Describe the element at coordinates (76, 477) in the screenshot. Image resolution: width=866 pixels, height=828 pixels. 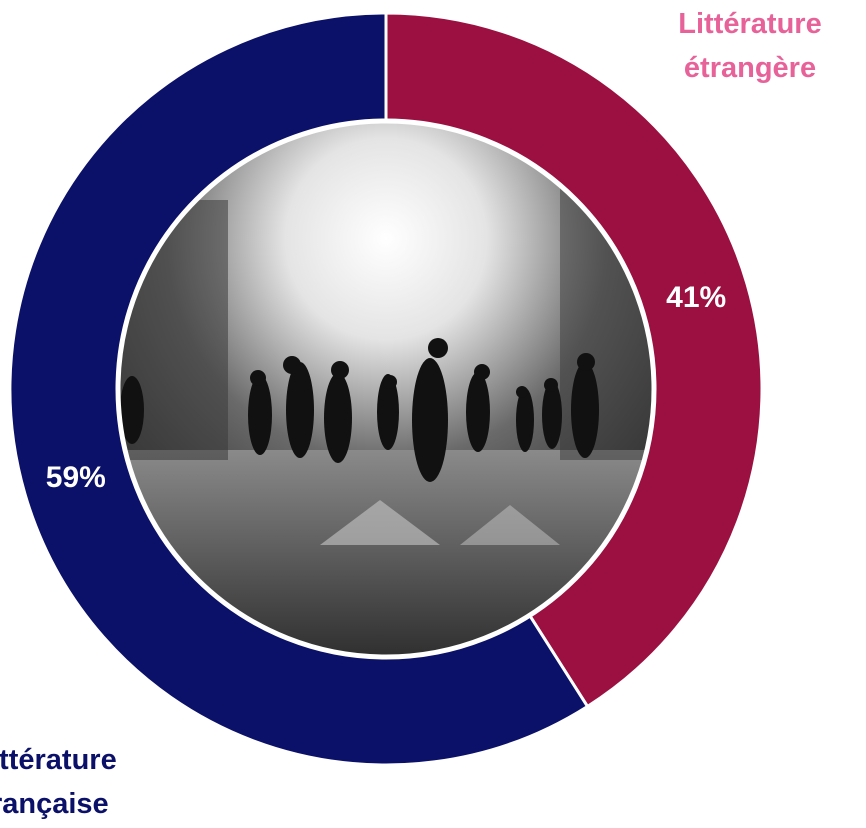
I see `value-label: 59%` at that location.